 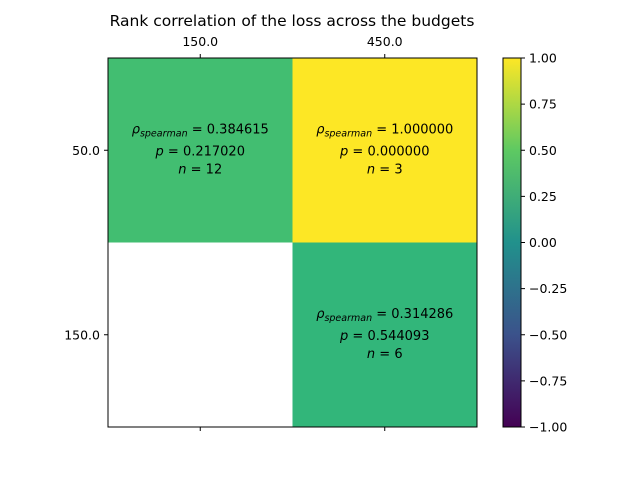 I want to click on x-tick-label: 450.0, so click(x=385, y=41).